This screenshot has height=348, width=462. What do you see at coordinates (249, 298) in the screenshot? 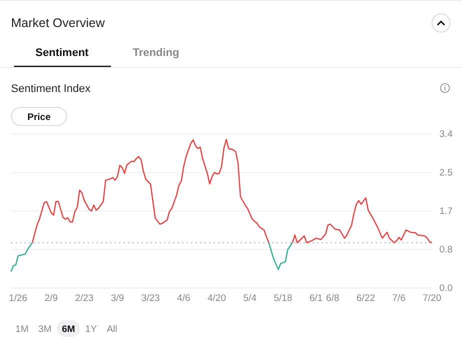
I see `x-tick-label: 5/4` at bounding box center [249, 298].